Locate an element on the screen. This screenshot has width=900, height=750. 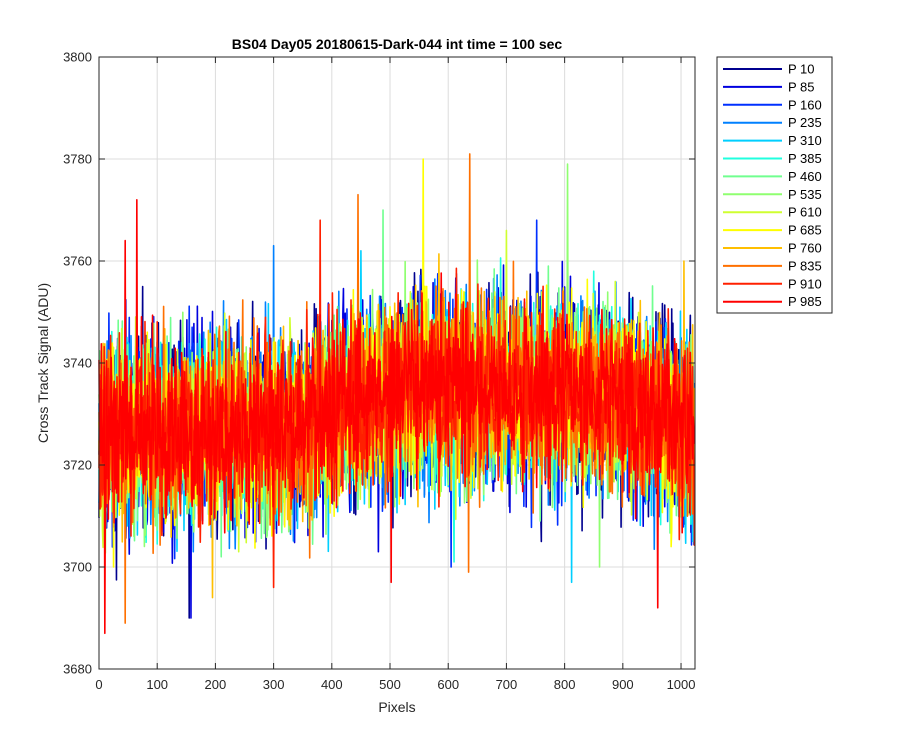
x-tick-label: 600 is located at coordinates (448, 684).